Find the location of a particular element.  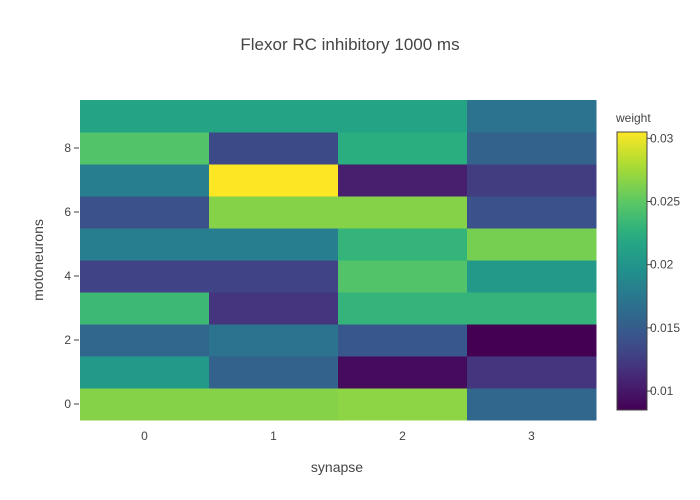

y-tick-label: 8 is located at coordinates (67, 148).